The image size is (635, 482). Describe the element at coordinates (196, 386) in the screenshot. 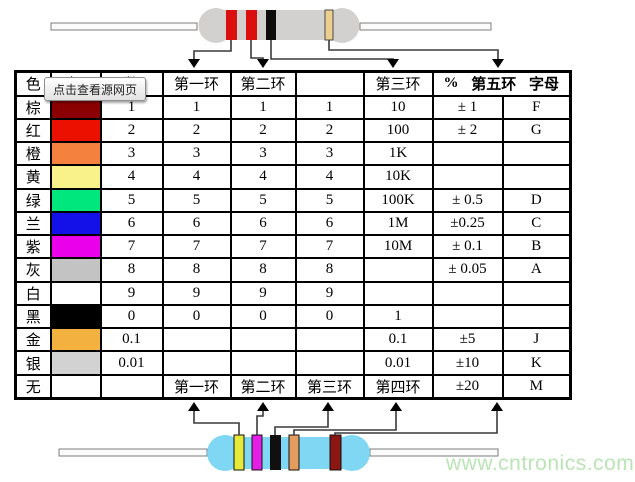

I see `ring1-cell: 第一环` at that location.